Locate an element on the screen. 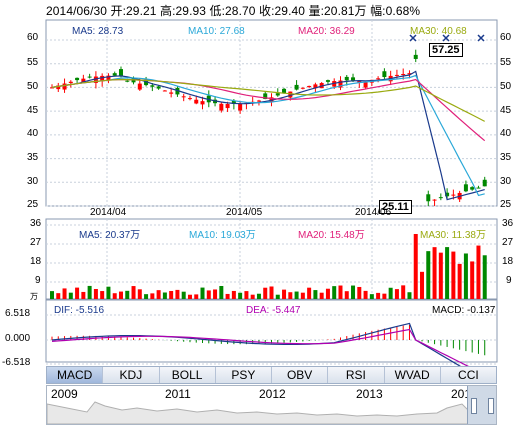 This screenshot has height=430, width=521. navigator-overview-chart is located at coordinates (271, 412).